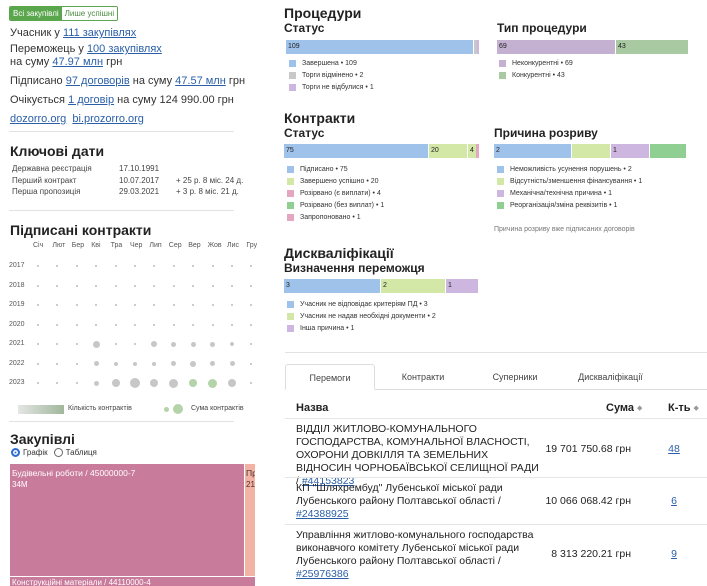 Image resolution: width=707 pixels, height=586 pixels. Describe the element at coordinates (252, 245) in the screenshot. I see `month-label: Гру` at that location.